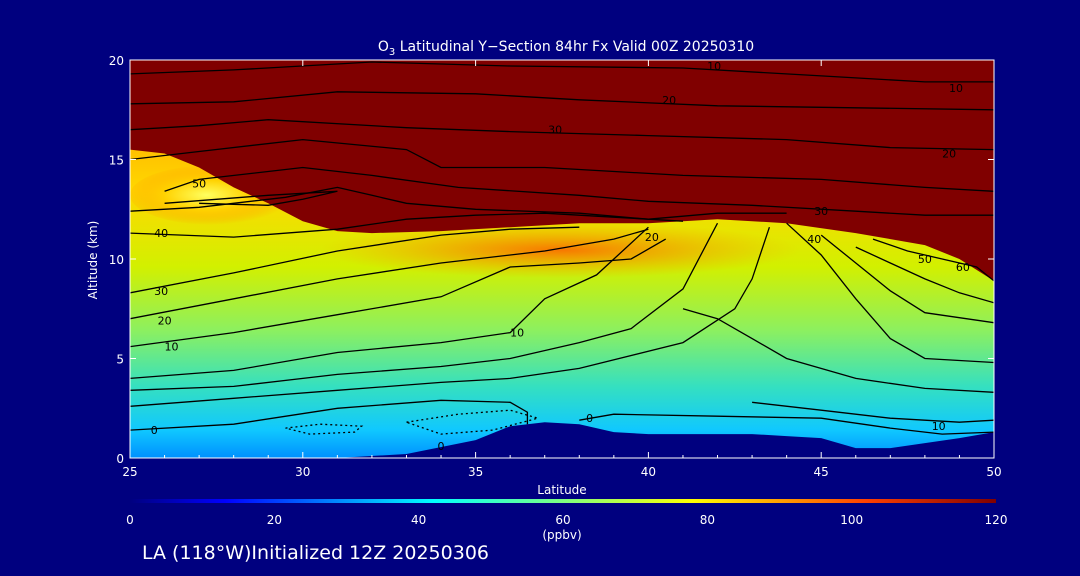  I want to click on x-tick-label: 50, so click(993, 472).